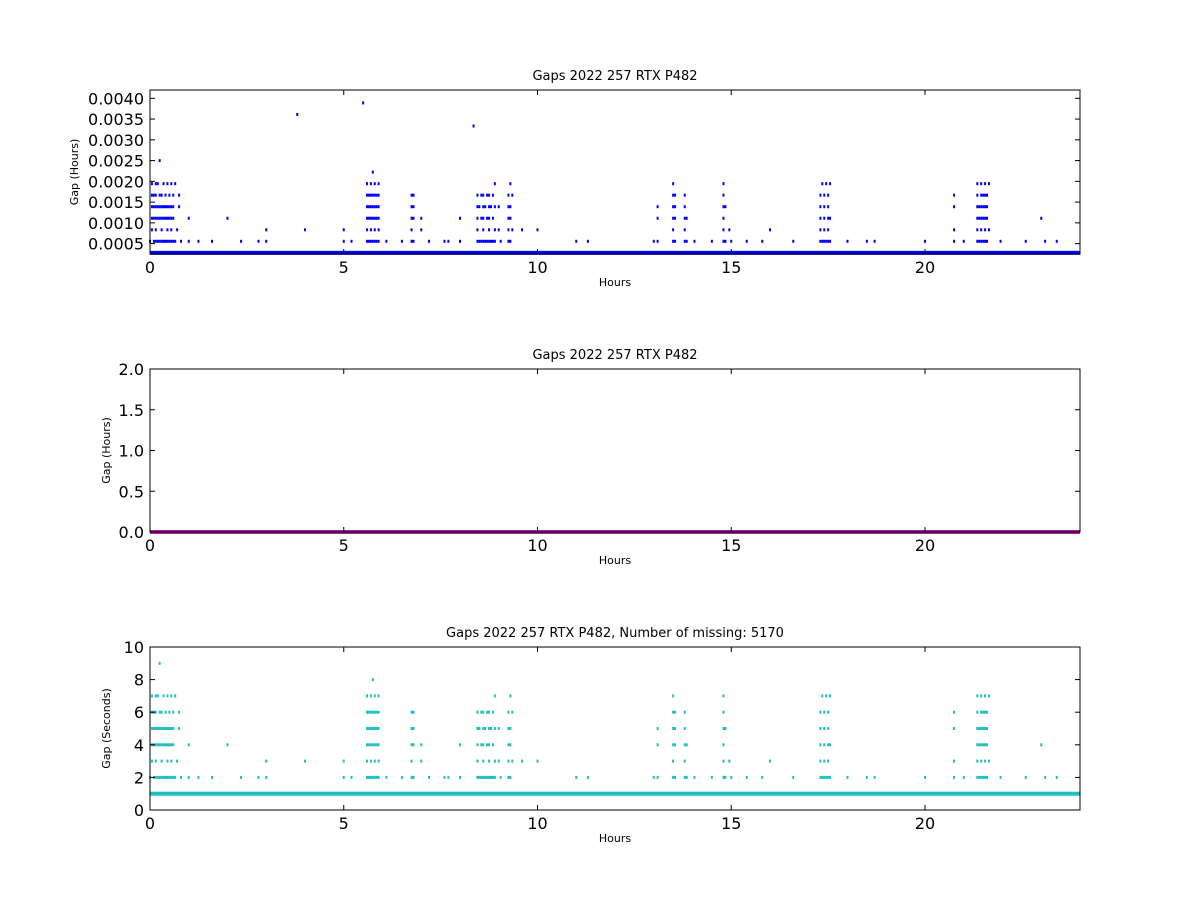 This screenshot has height=900, width=1200. Describe the element at coordinates (134, 647) in the screenshot. I see `y-tick-label: 10` at that location.